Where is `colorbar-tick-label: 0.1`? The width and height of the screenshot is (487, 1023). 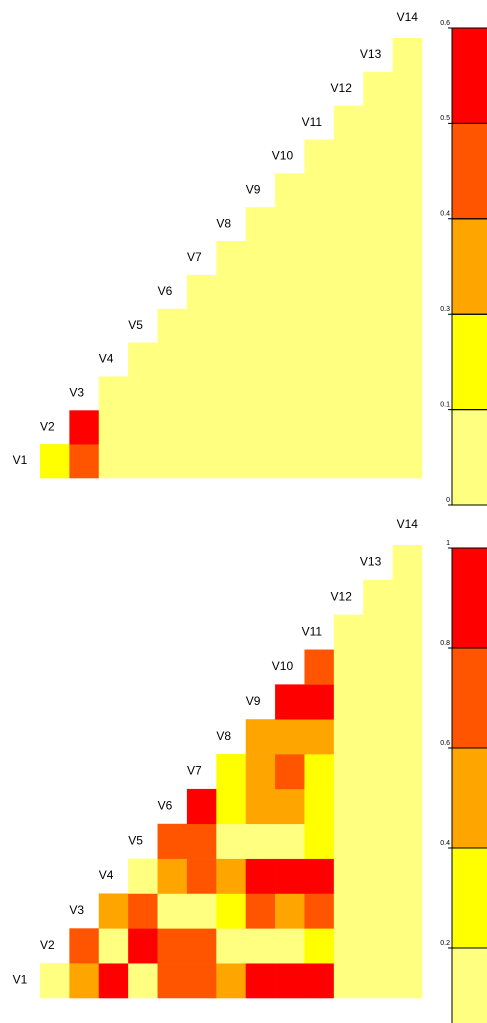
colorbar-tick-label: 0.1 is located at coordinates (445, 404).